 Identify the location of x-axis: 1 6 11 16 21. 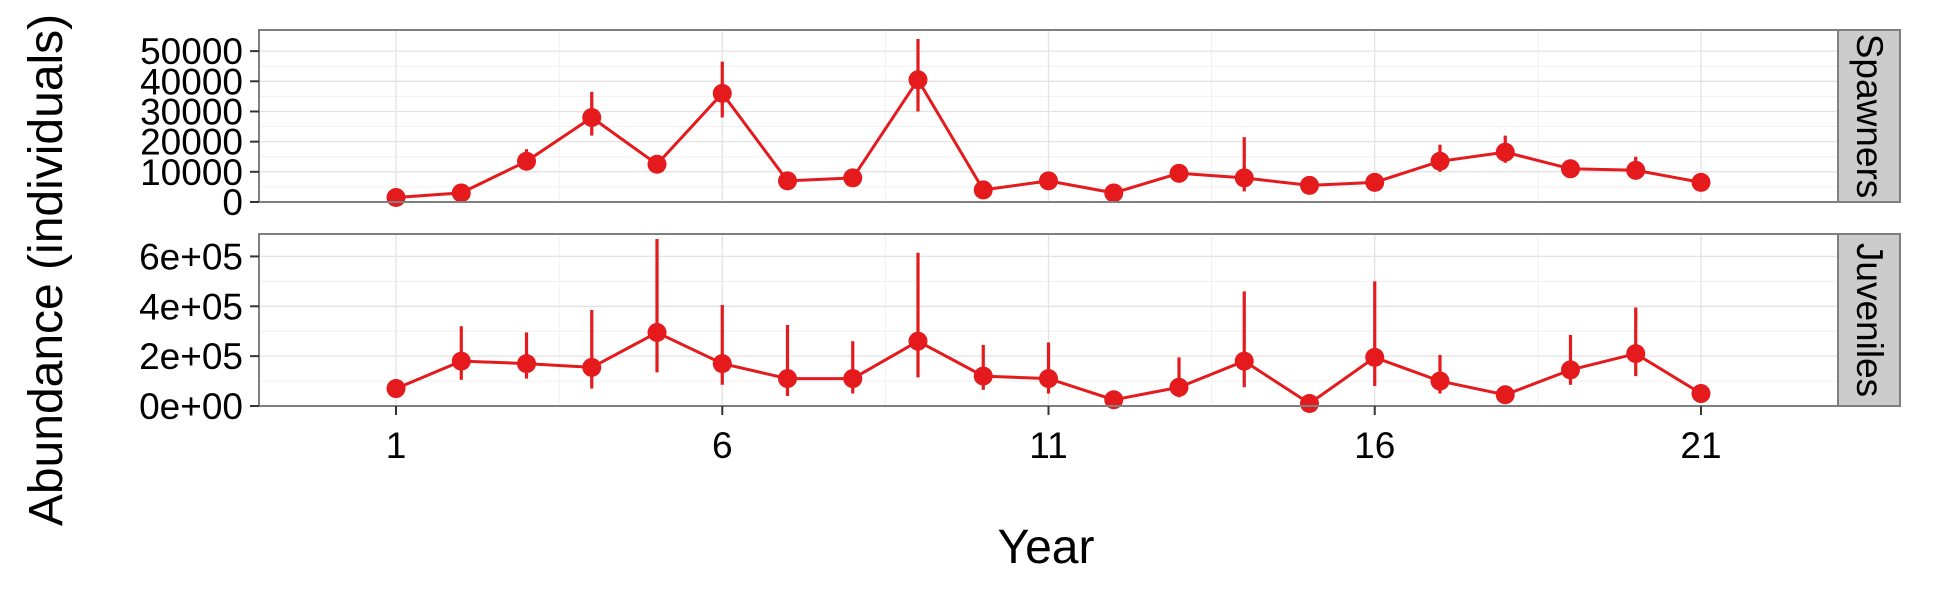
(1054, 436).